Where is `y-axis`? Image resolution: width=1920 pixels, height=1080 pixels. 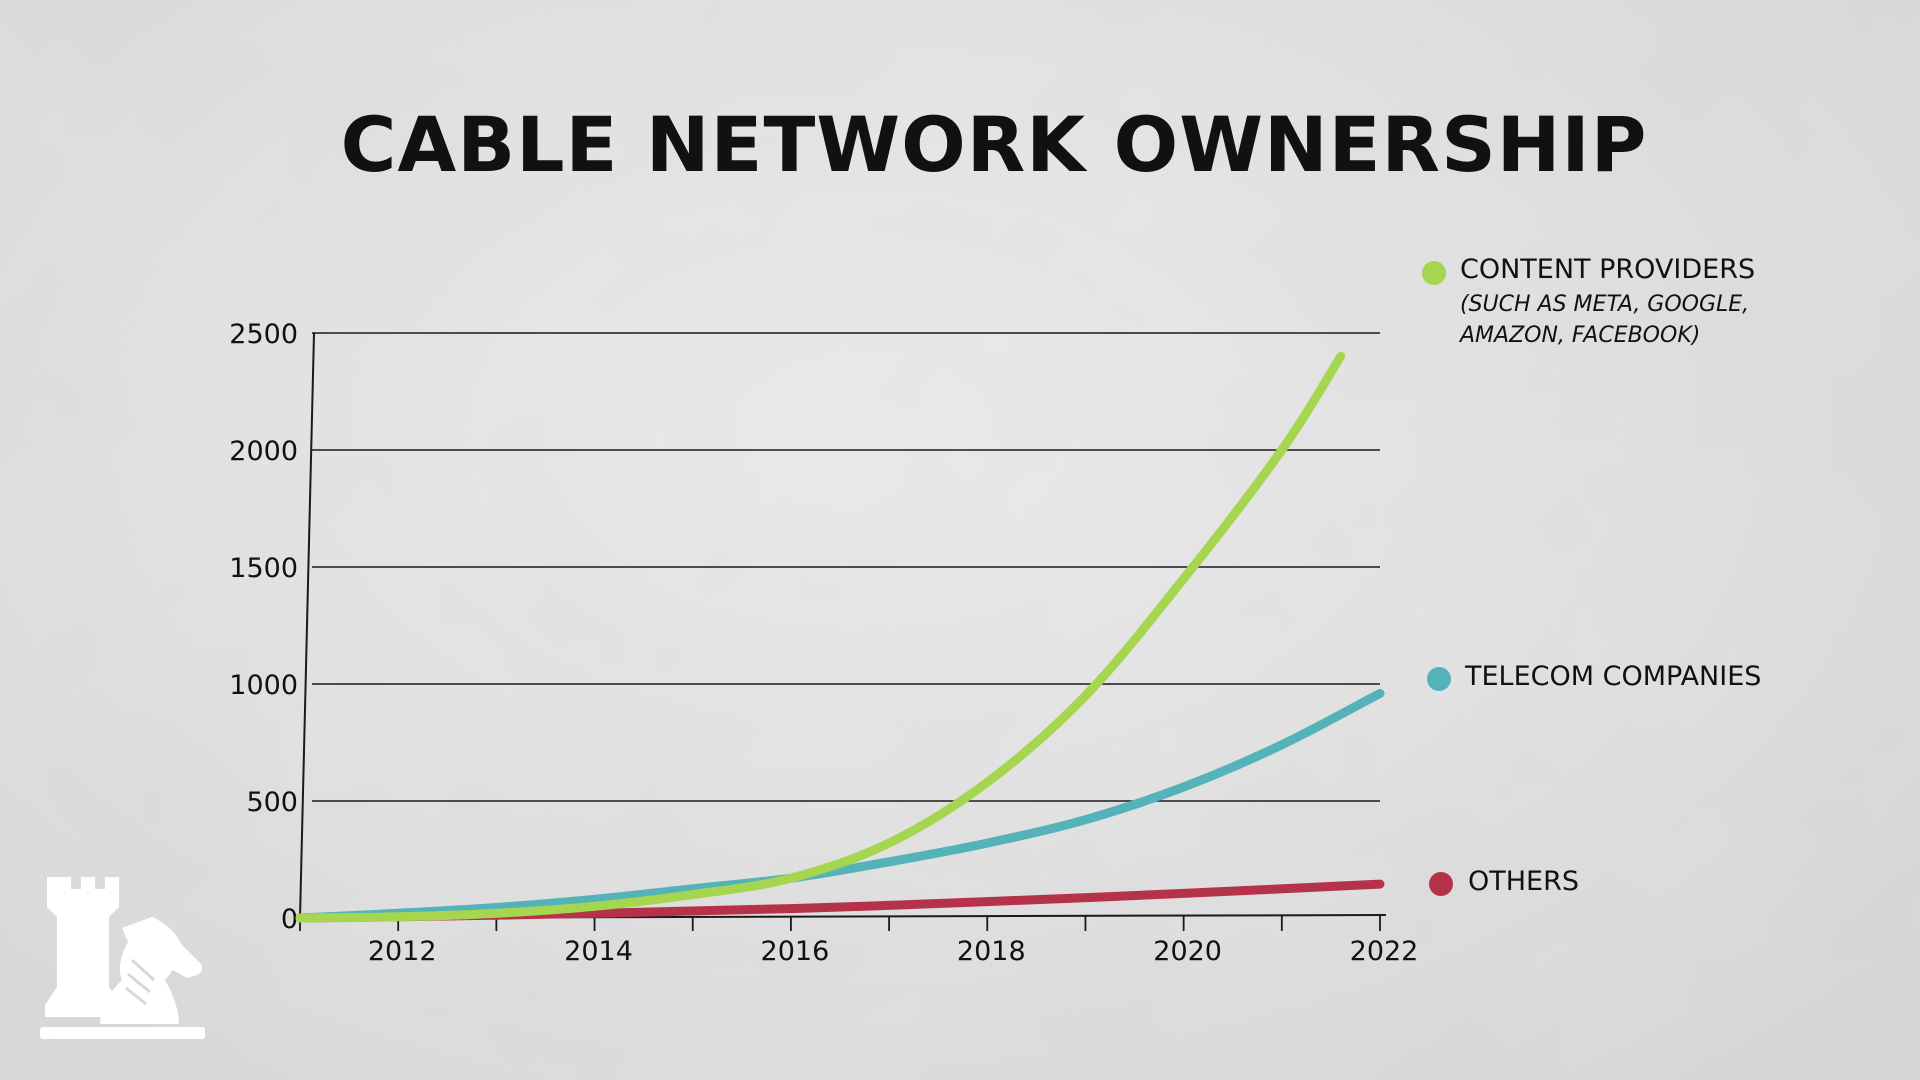 y-axis is located at coordinates (307, 625).